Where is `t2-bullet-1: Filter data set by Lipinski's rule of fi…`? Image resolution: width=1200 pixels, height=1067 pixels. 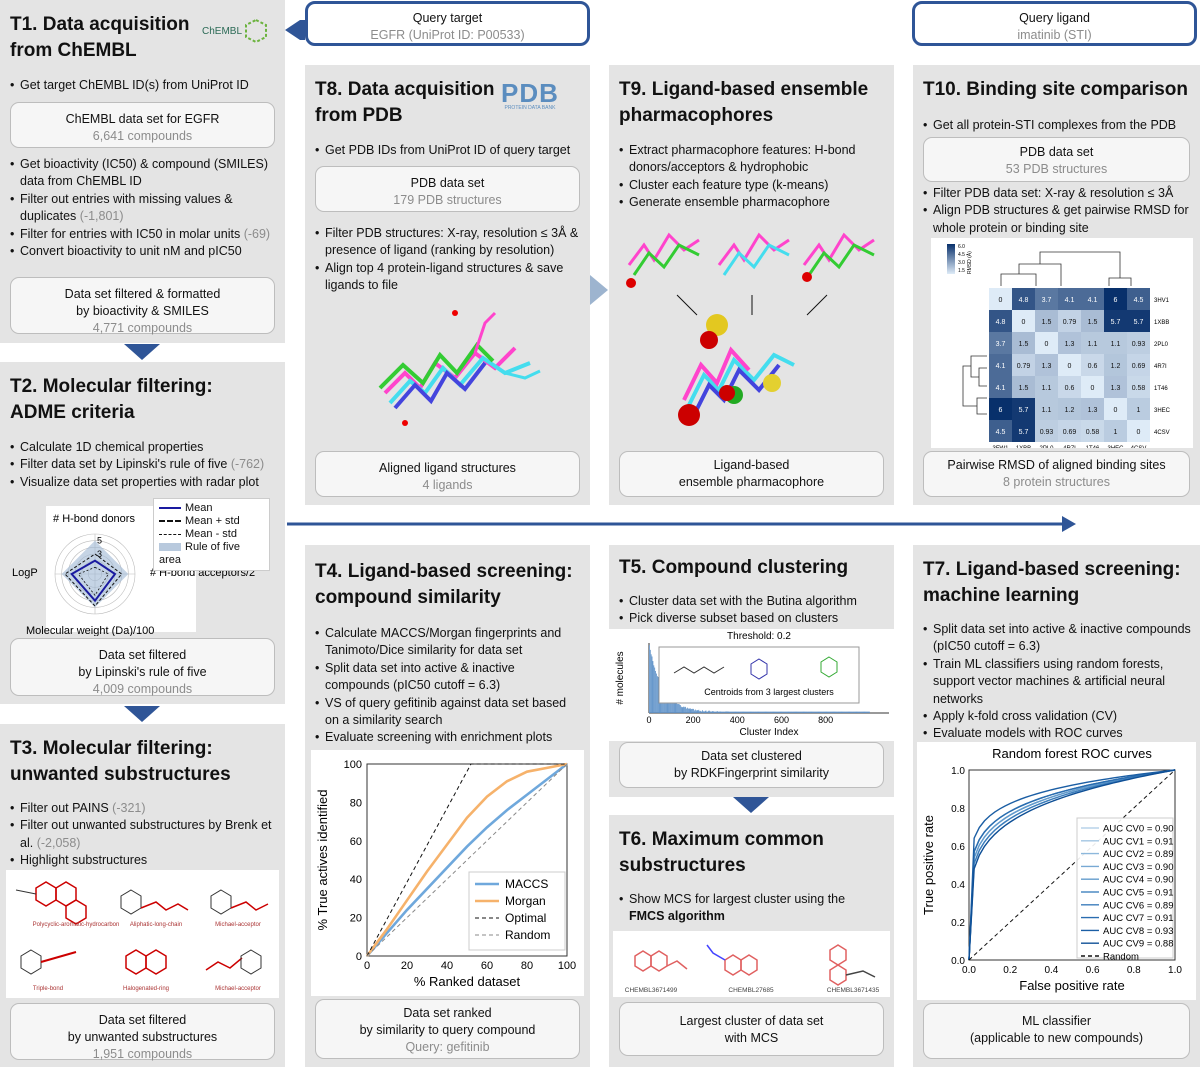 t2-bullet-1: Filter data set by Lipinski's rule of fi… is located at coordinates (143, 464).